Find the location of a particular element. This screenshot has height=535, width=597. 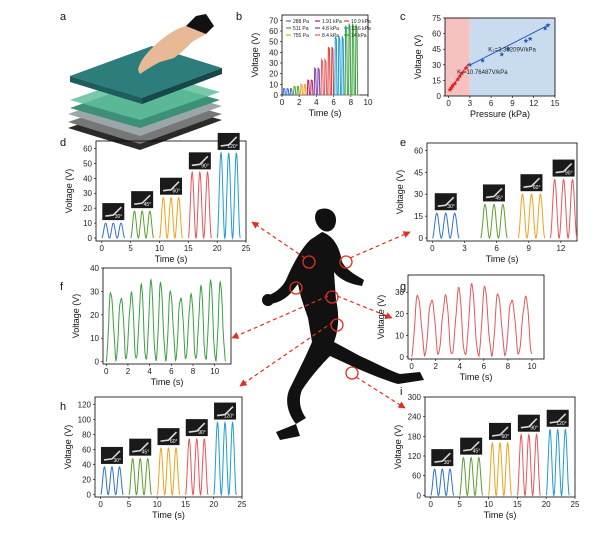

bend-angle-label: 30° is located at coordinates (448, 463).